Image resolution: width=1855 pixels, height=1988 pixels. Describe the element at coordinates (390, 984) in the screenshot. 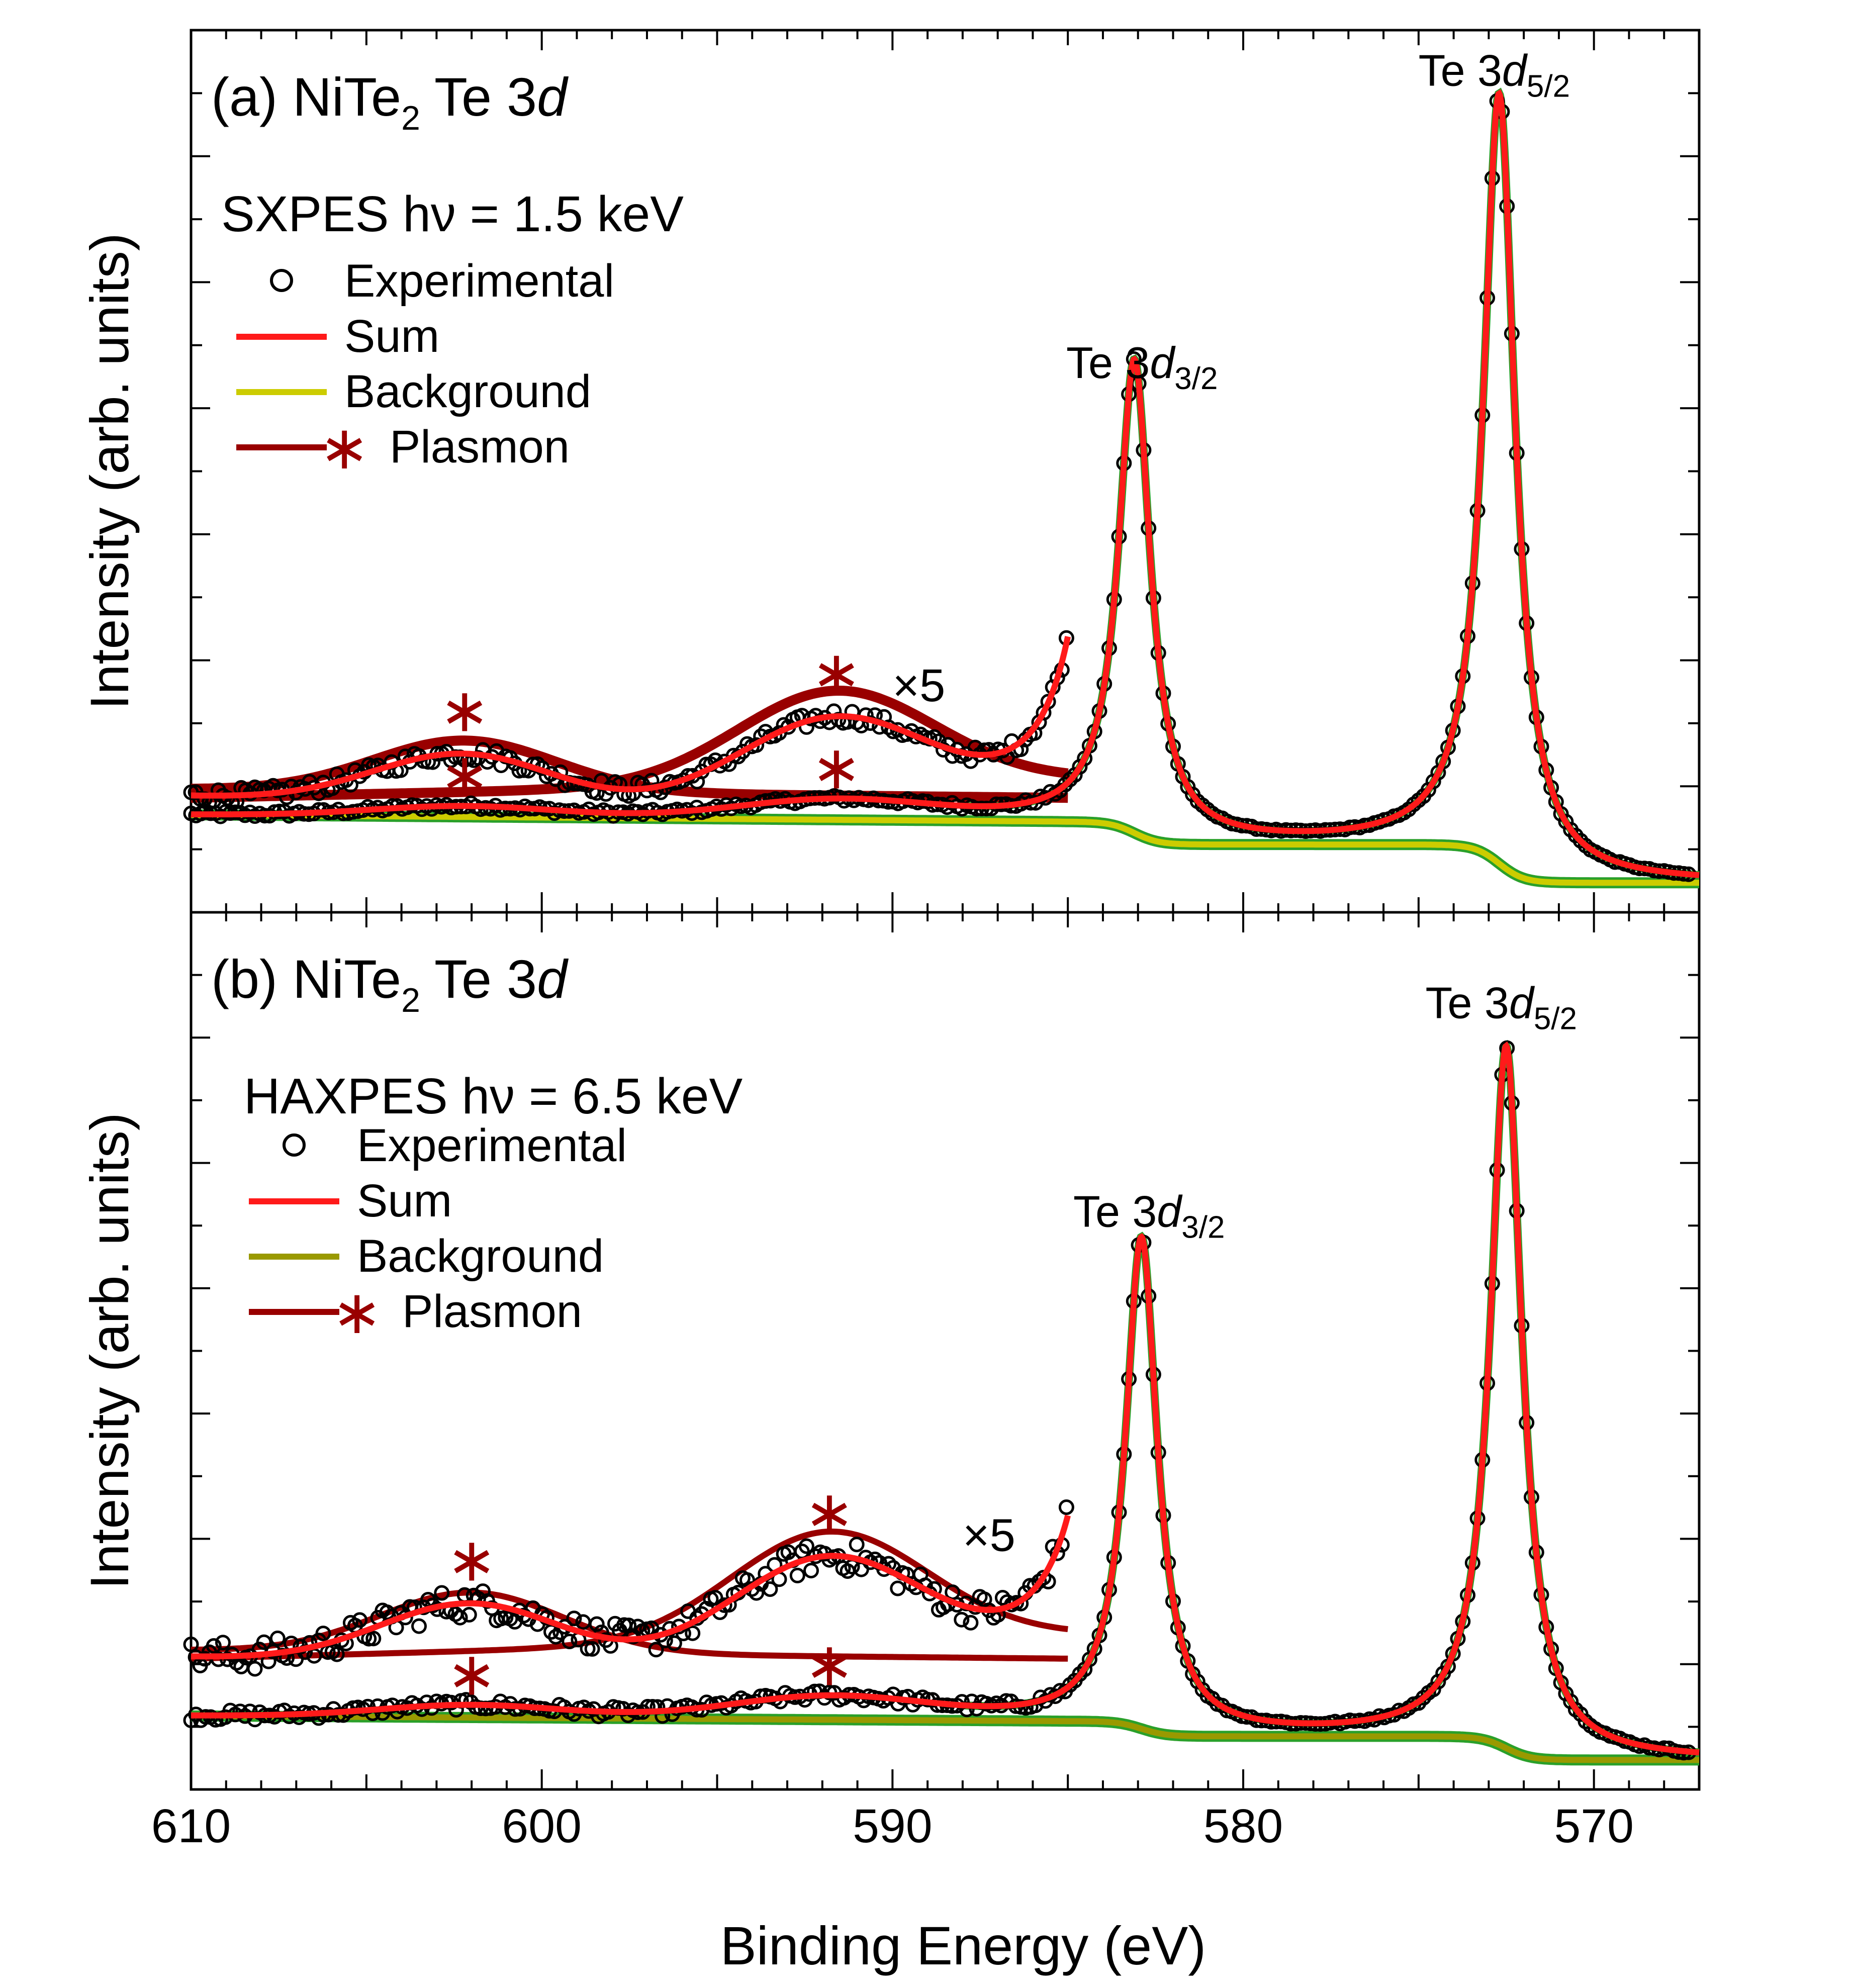

I see `panel-title: (b) NiTe2 Te 3d` at that location.